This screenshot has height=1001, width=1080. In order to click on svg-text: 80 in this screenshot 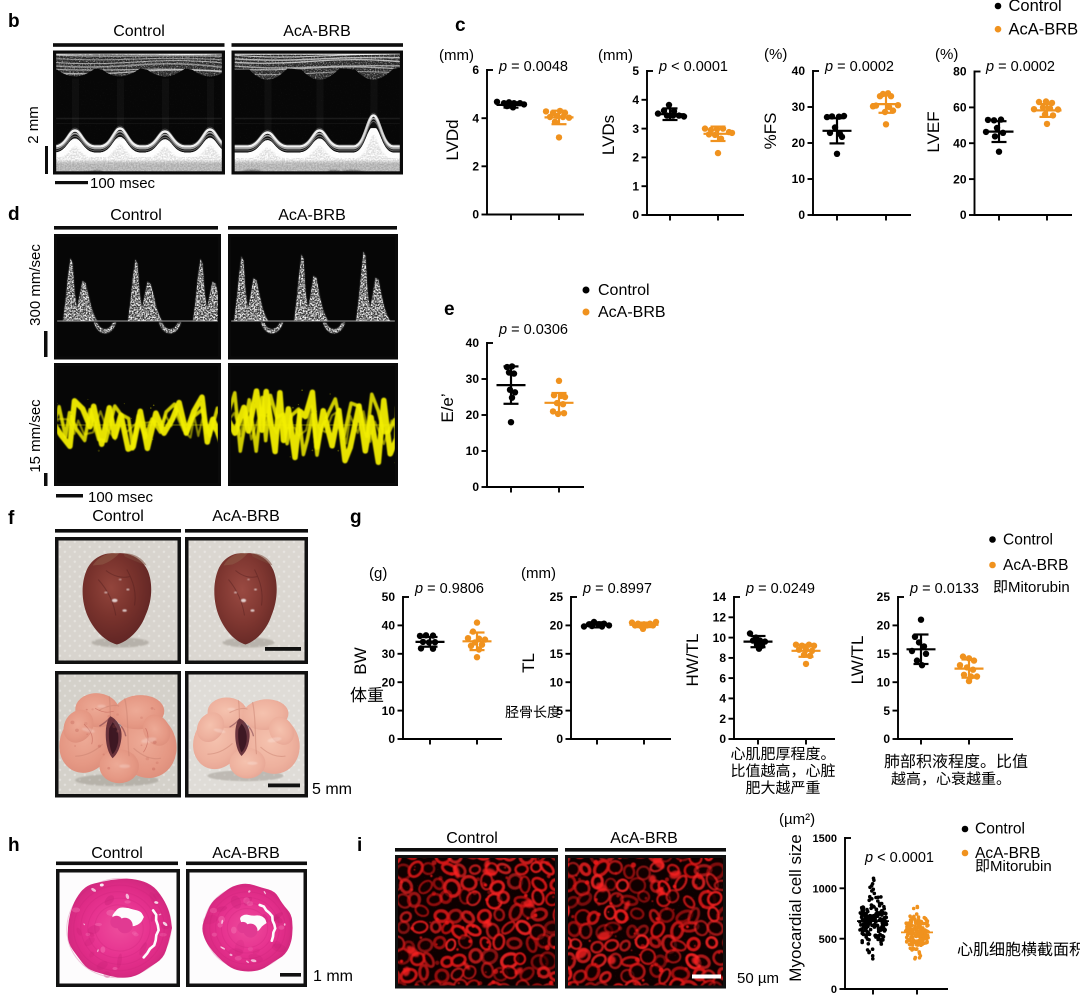, I will do `click(960, 72)`.